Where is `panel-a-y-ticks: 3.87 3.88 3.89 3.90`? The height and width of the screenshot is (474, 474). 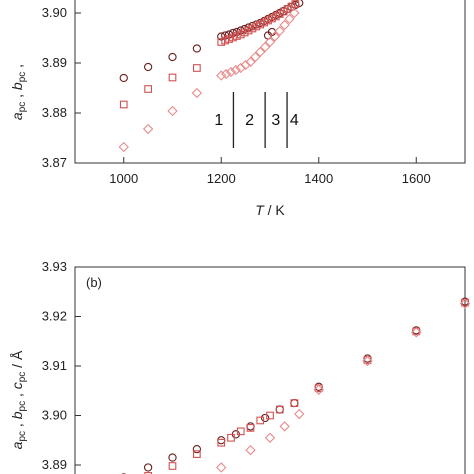 panel-a-y-ticks: 3.87 3.88 3.89 3.90 is located at coordinates (61, 87).